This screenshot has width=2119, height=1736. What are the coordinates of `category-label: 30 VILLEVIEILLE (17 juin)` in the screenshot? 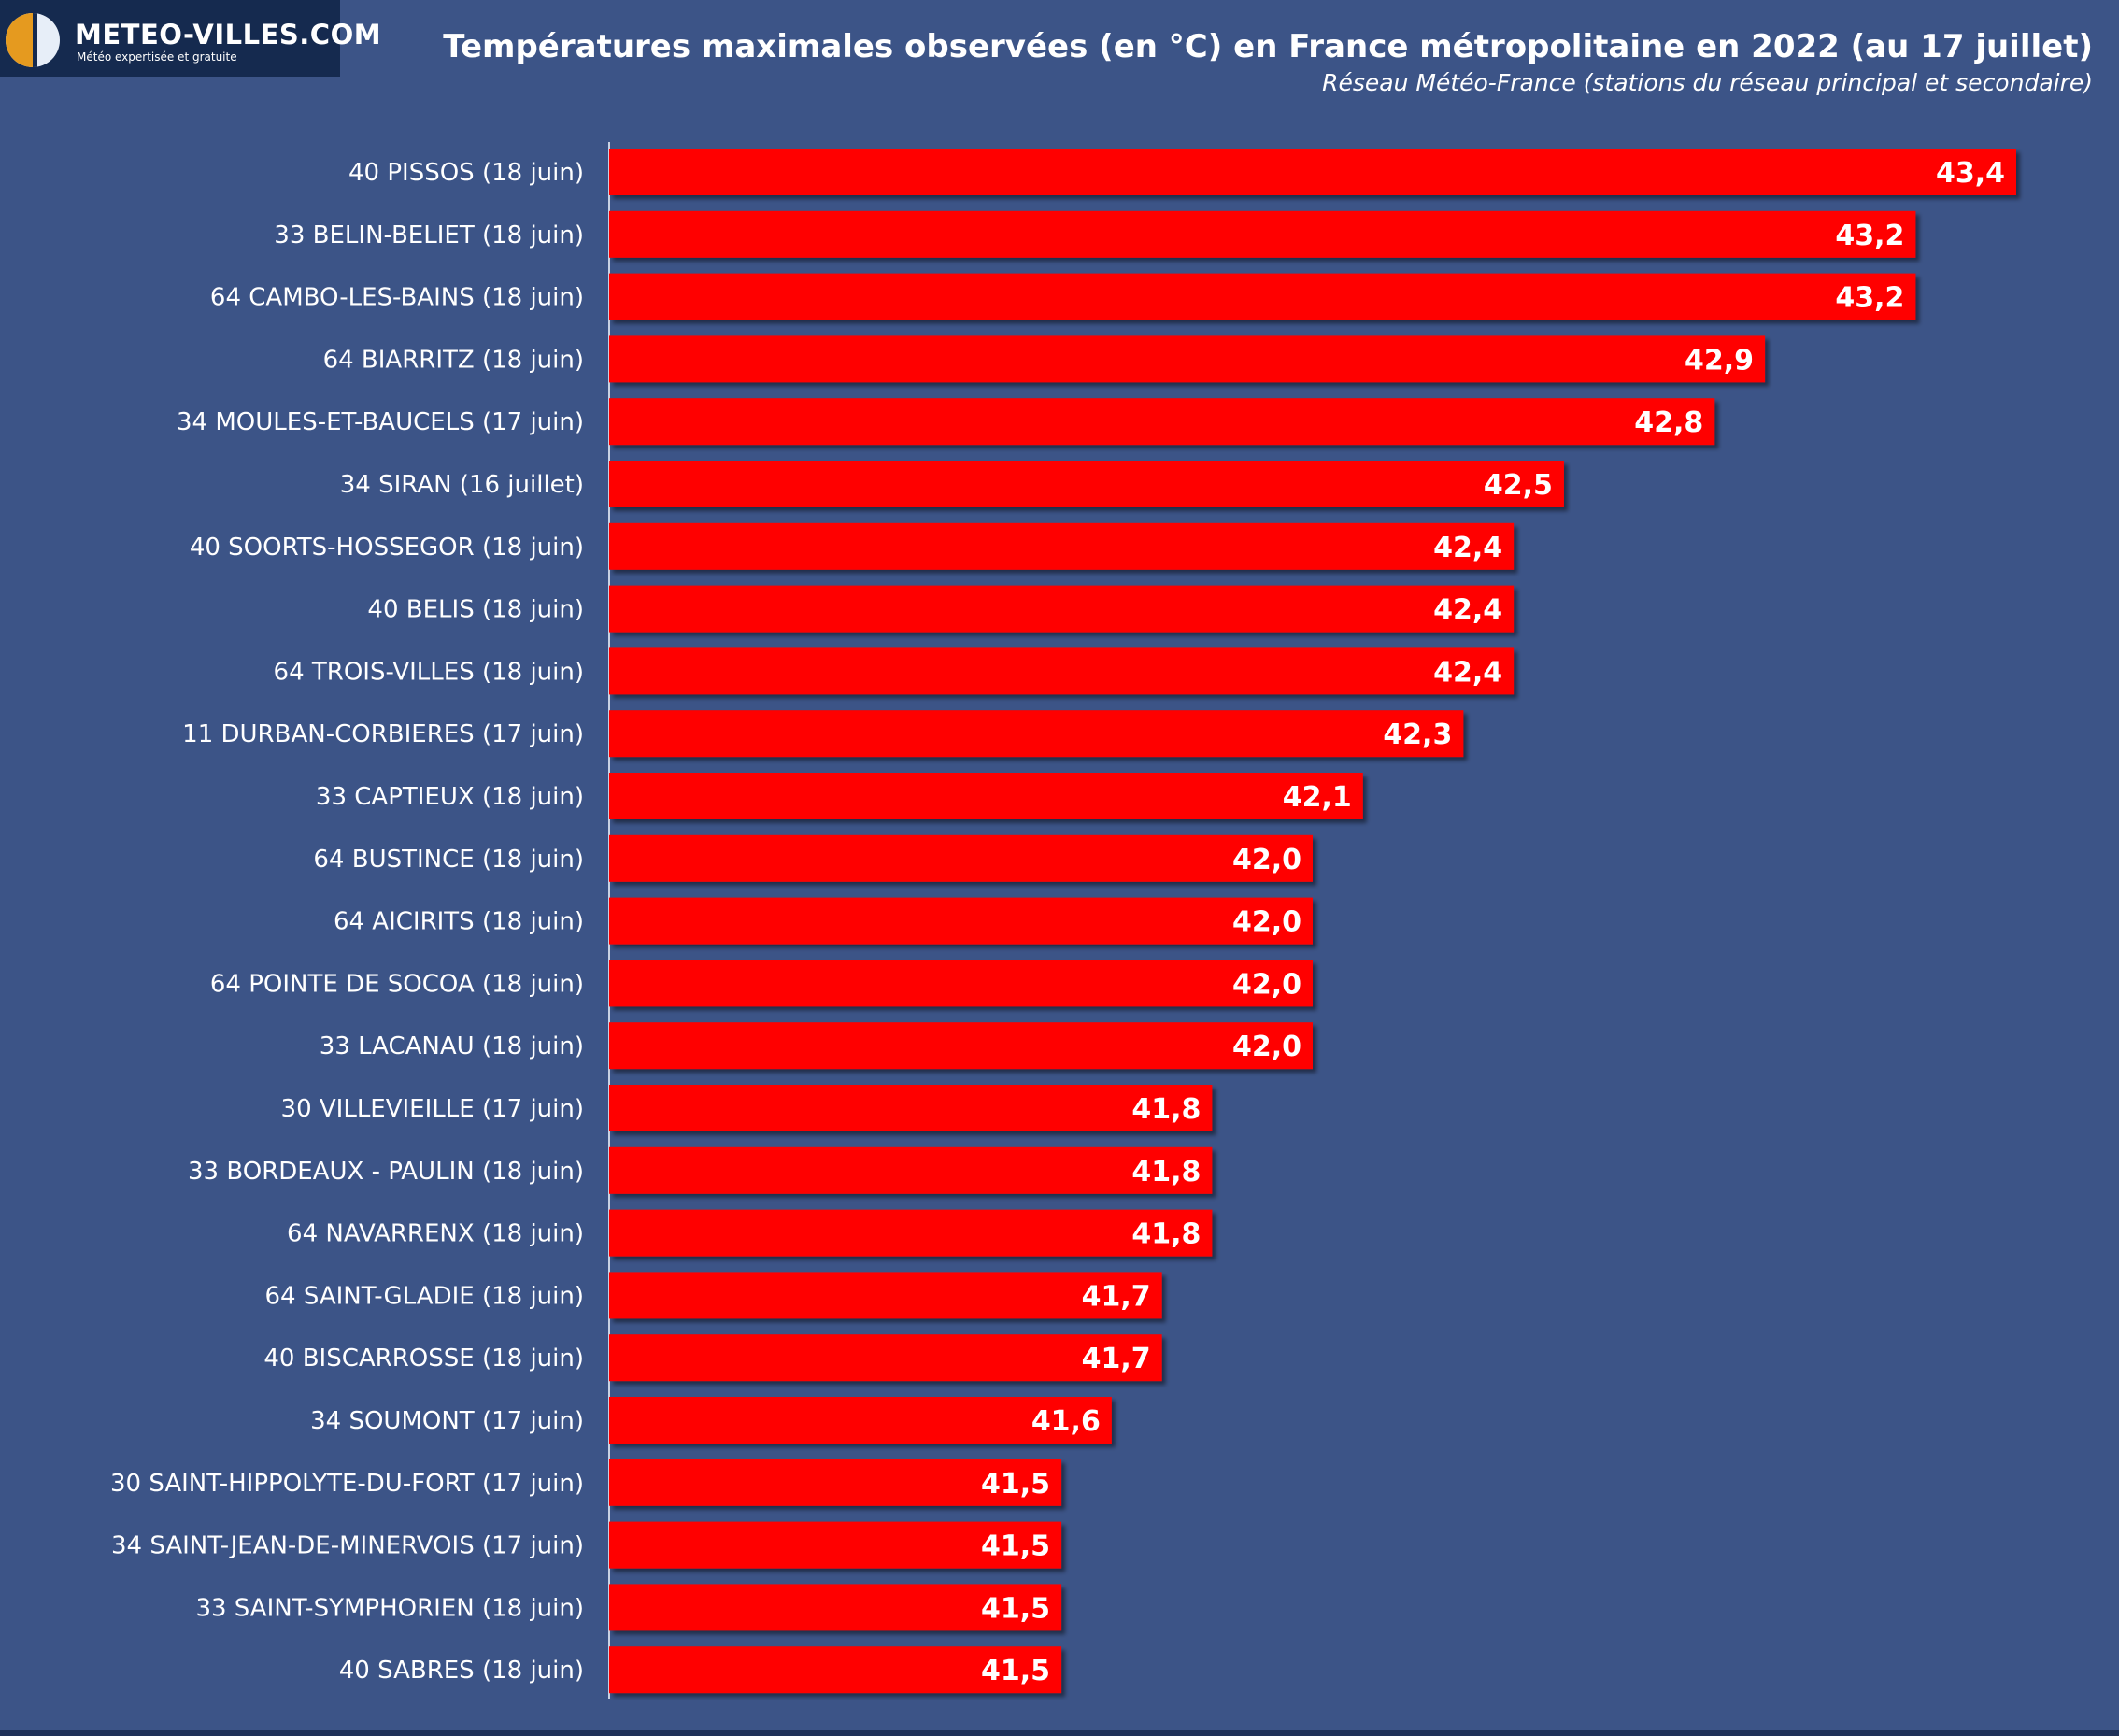 It's located at (432, 1109).